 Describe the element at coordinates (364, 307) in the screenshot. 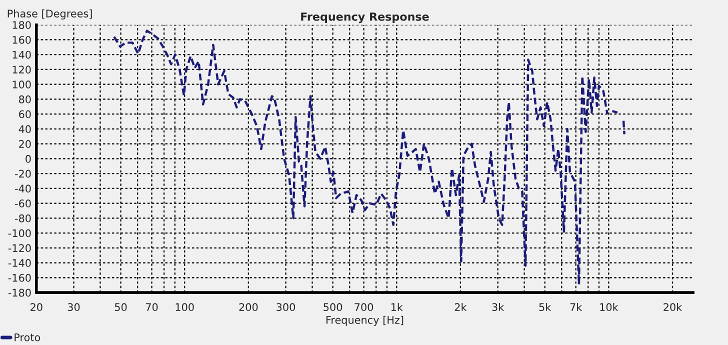

I see `x-tick-label: 700` at that location.